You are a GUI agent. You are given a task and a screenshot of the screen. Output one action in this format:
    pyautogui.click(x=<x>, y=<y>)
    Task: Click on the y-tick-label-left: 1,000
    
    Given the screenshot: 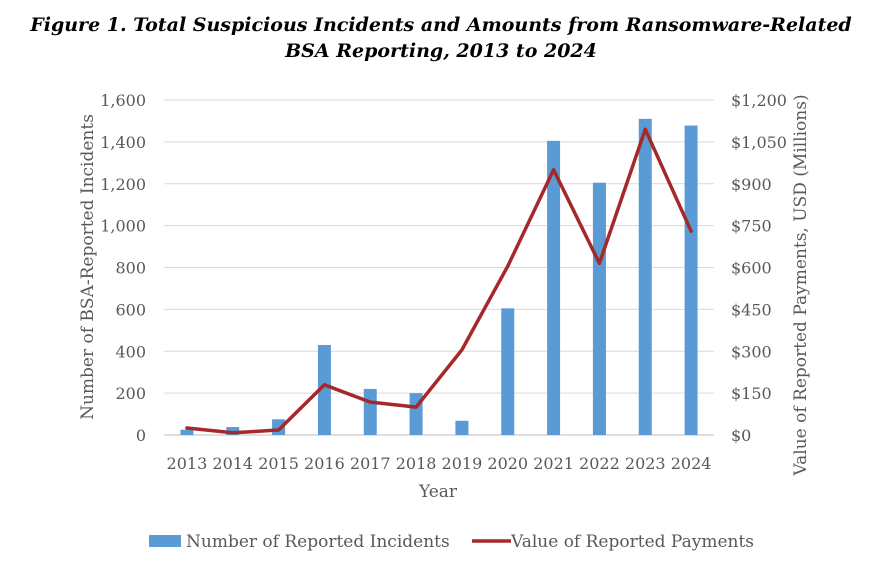 What is the action you would take?
    pyautogui.click(x=123, y=226)
    